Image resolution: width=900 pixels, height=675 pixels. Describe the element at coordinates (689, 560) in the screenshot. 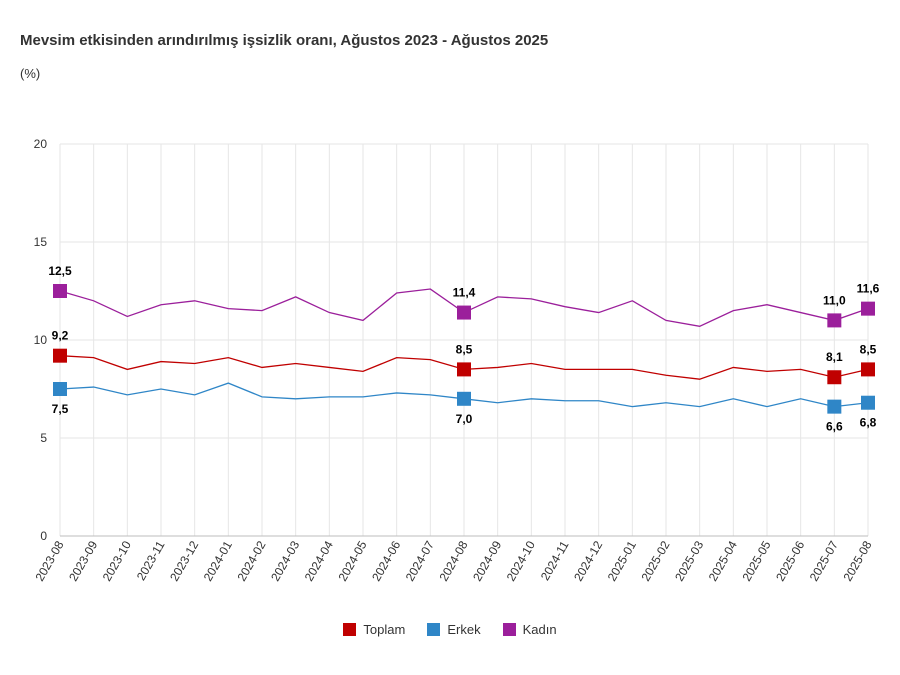

I see `x-tick-label: 2025-03` at that location.